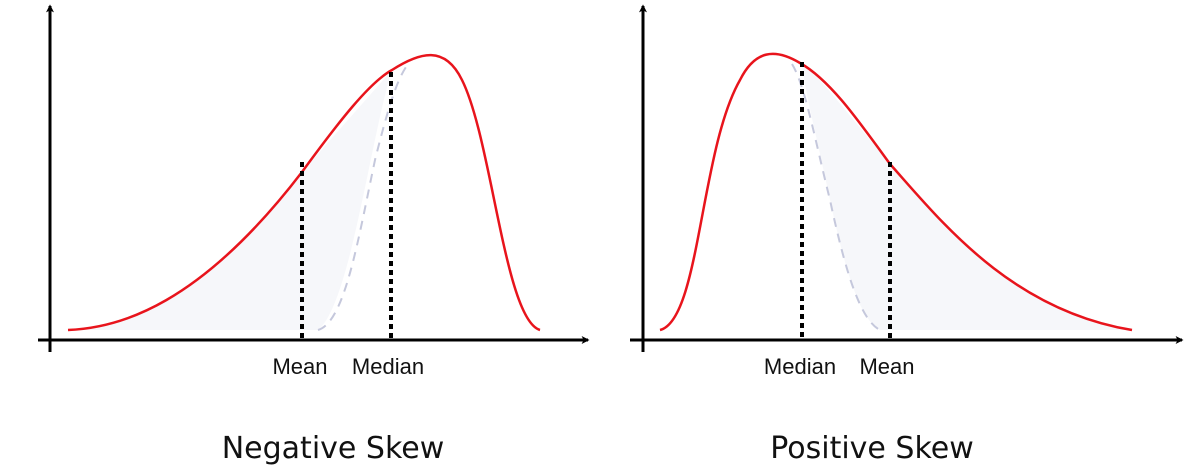  I want to click on negative-shaded-region, so click(231, 200).